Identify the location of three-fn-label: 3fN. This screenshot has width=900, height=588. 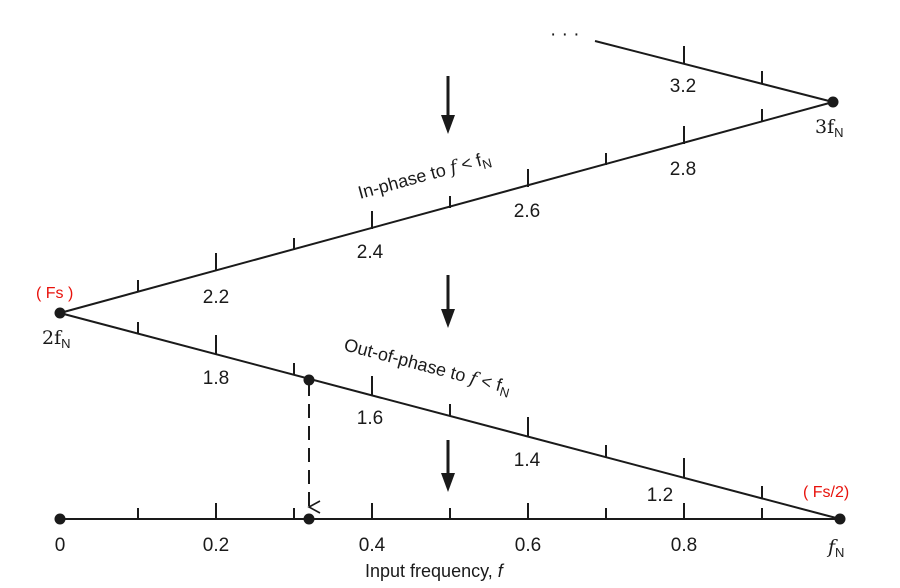
(829, 128).